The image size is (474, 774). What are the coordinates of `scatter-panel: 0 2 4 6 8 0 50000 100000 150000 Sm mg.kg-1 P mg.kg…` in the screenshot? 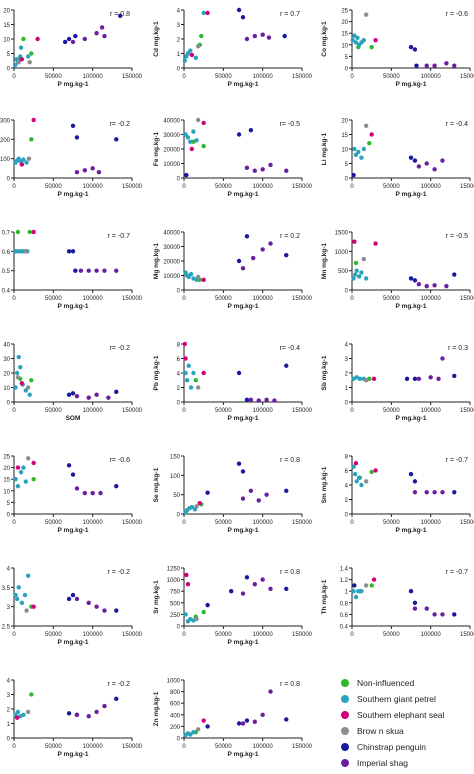 It's located at (397, 495).